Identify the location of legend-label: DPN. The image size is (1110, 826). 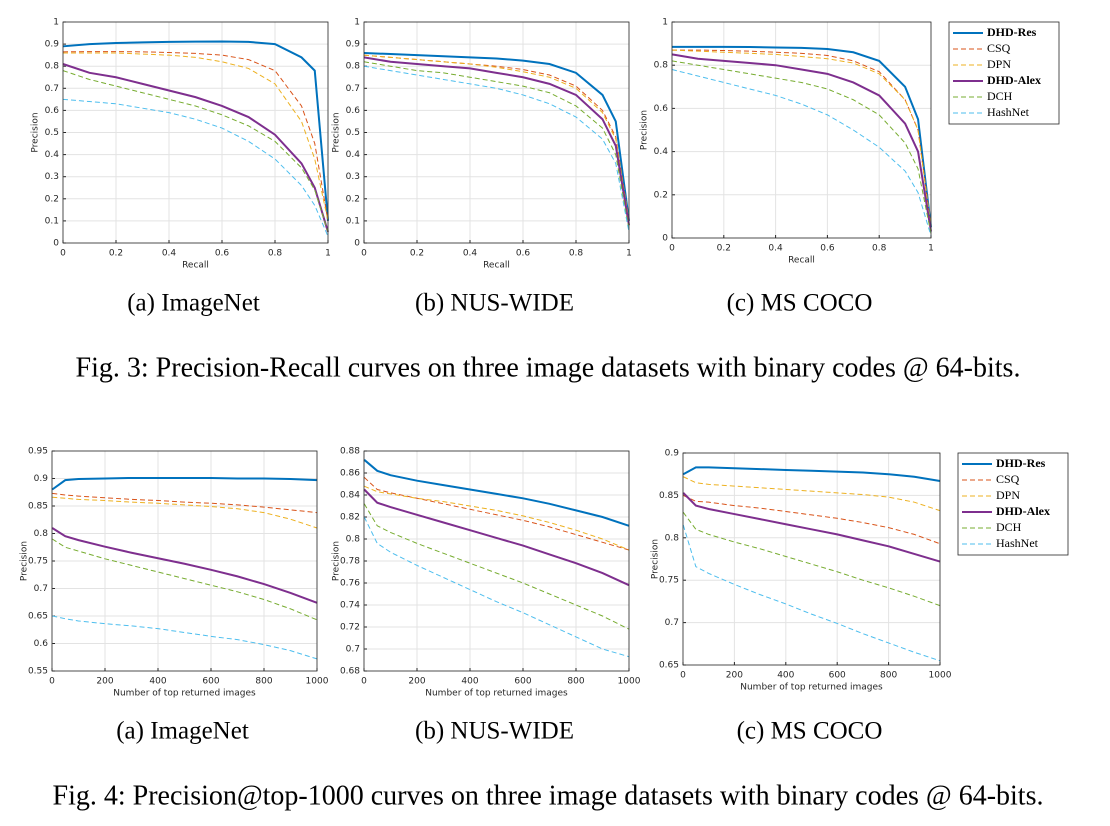
(999, 64).